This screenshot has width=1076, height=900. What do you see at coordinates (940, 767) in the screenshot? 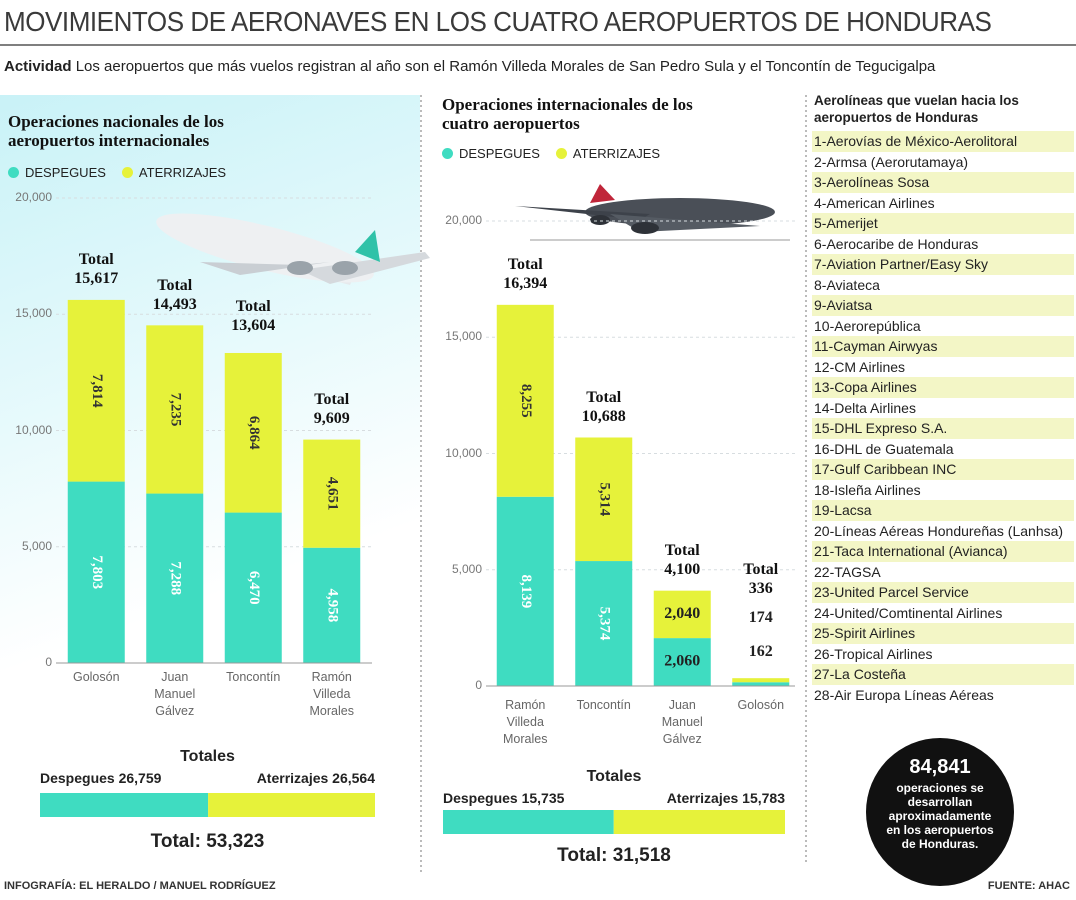
I see `badge-number: 84,841` at bounding box center [940, 767].